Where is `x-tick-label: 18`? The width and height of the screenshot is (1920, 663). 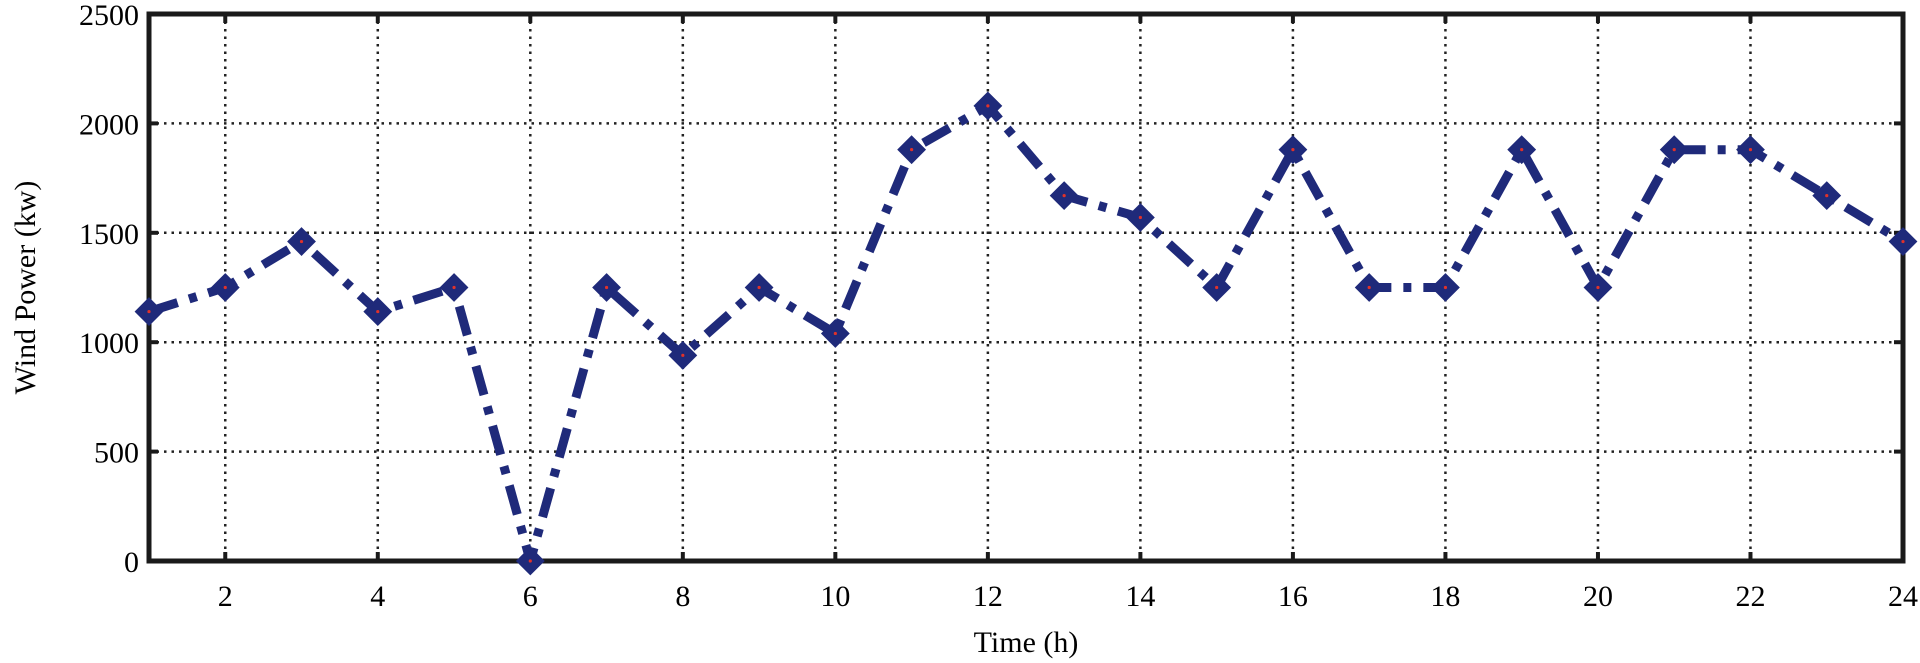
x-tick-label: 18 is located at coordinates (1445, 596).